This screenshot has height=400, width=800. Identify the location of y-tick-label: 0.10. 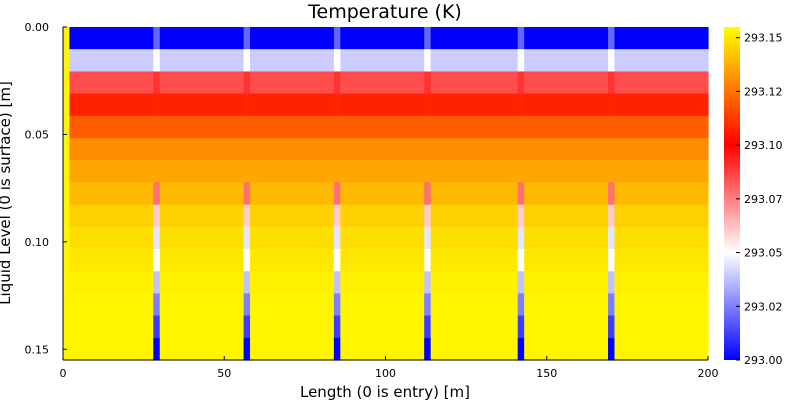
(37, 242).